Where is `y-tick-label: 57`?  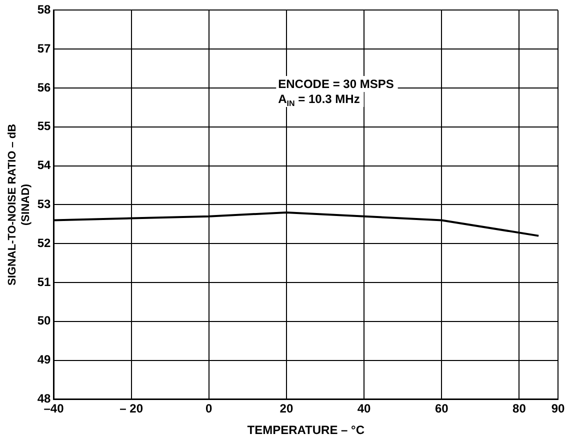
y-tick-label: 57 is located at coordinates (44, 48).